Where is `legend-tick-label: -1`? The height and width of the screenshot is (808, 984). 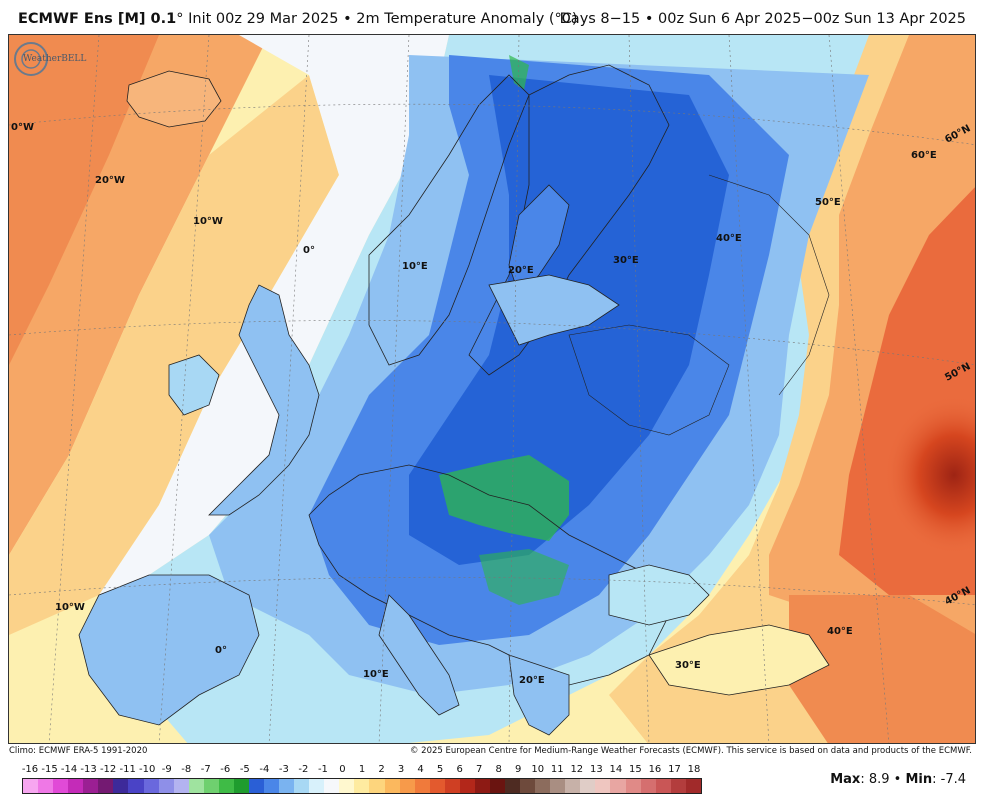 legend-tick-label: -1 is located at coordinates (322, 769).